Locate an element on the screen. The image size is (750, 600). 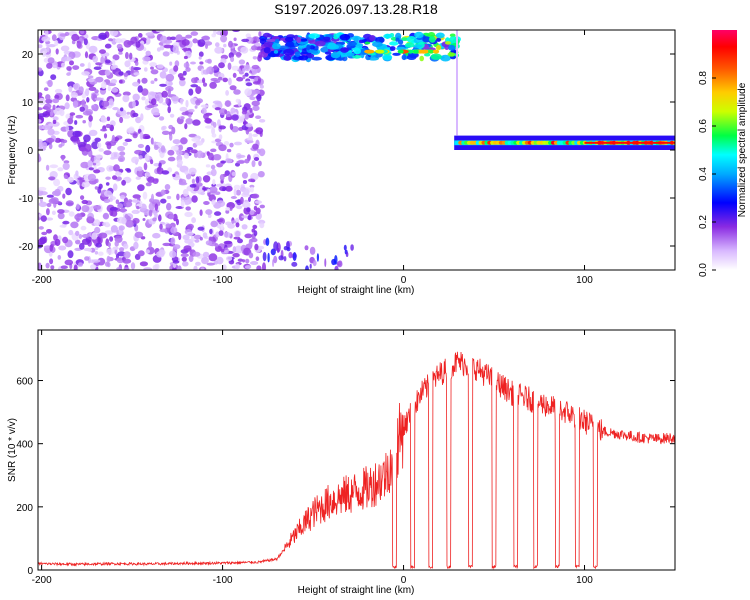
y-tick-label: 600 is located at coordinates (24, 382).